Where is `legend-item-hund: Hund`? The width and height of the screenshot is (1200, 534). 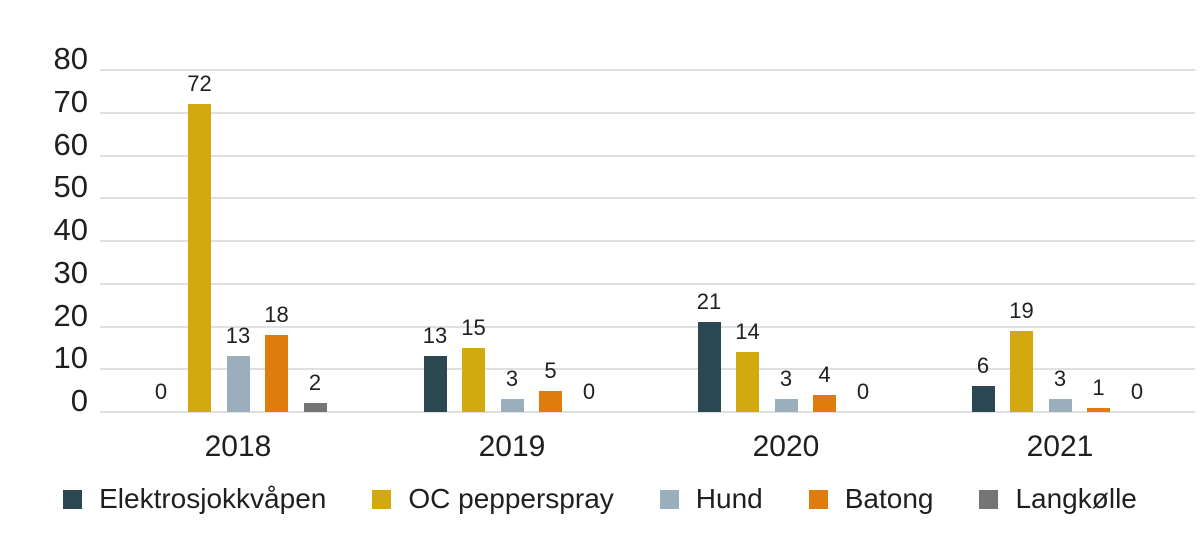 legend-item-hund: Hund is located at coordinates (711, 499).